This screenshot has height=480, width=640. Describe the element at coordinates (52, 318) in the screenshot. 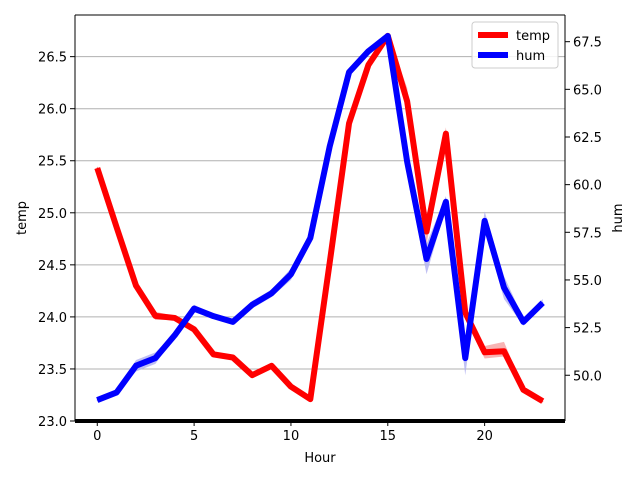

I see `y-left-tick-label-2: 24.0` at that location.